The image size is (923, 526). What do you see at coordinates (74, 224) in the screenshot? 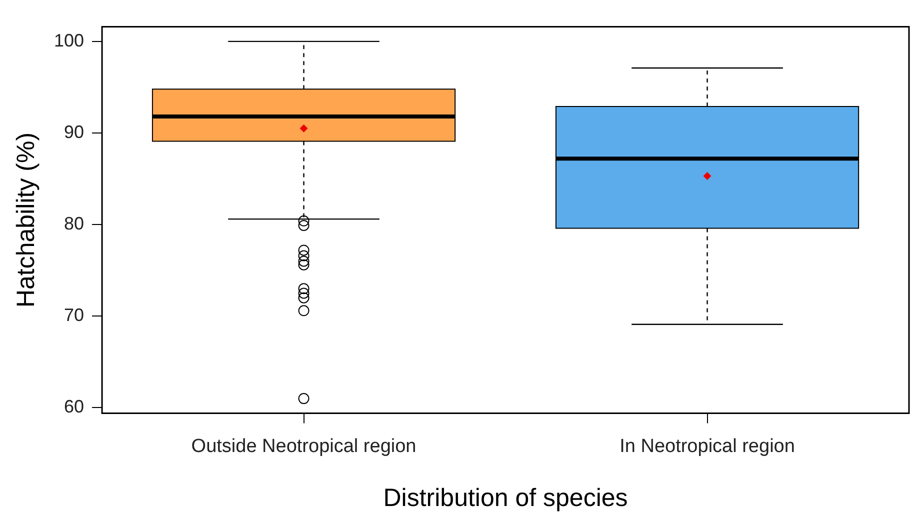
I see `y-tick-label: 80` at bounding box center [74, 224].